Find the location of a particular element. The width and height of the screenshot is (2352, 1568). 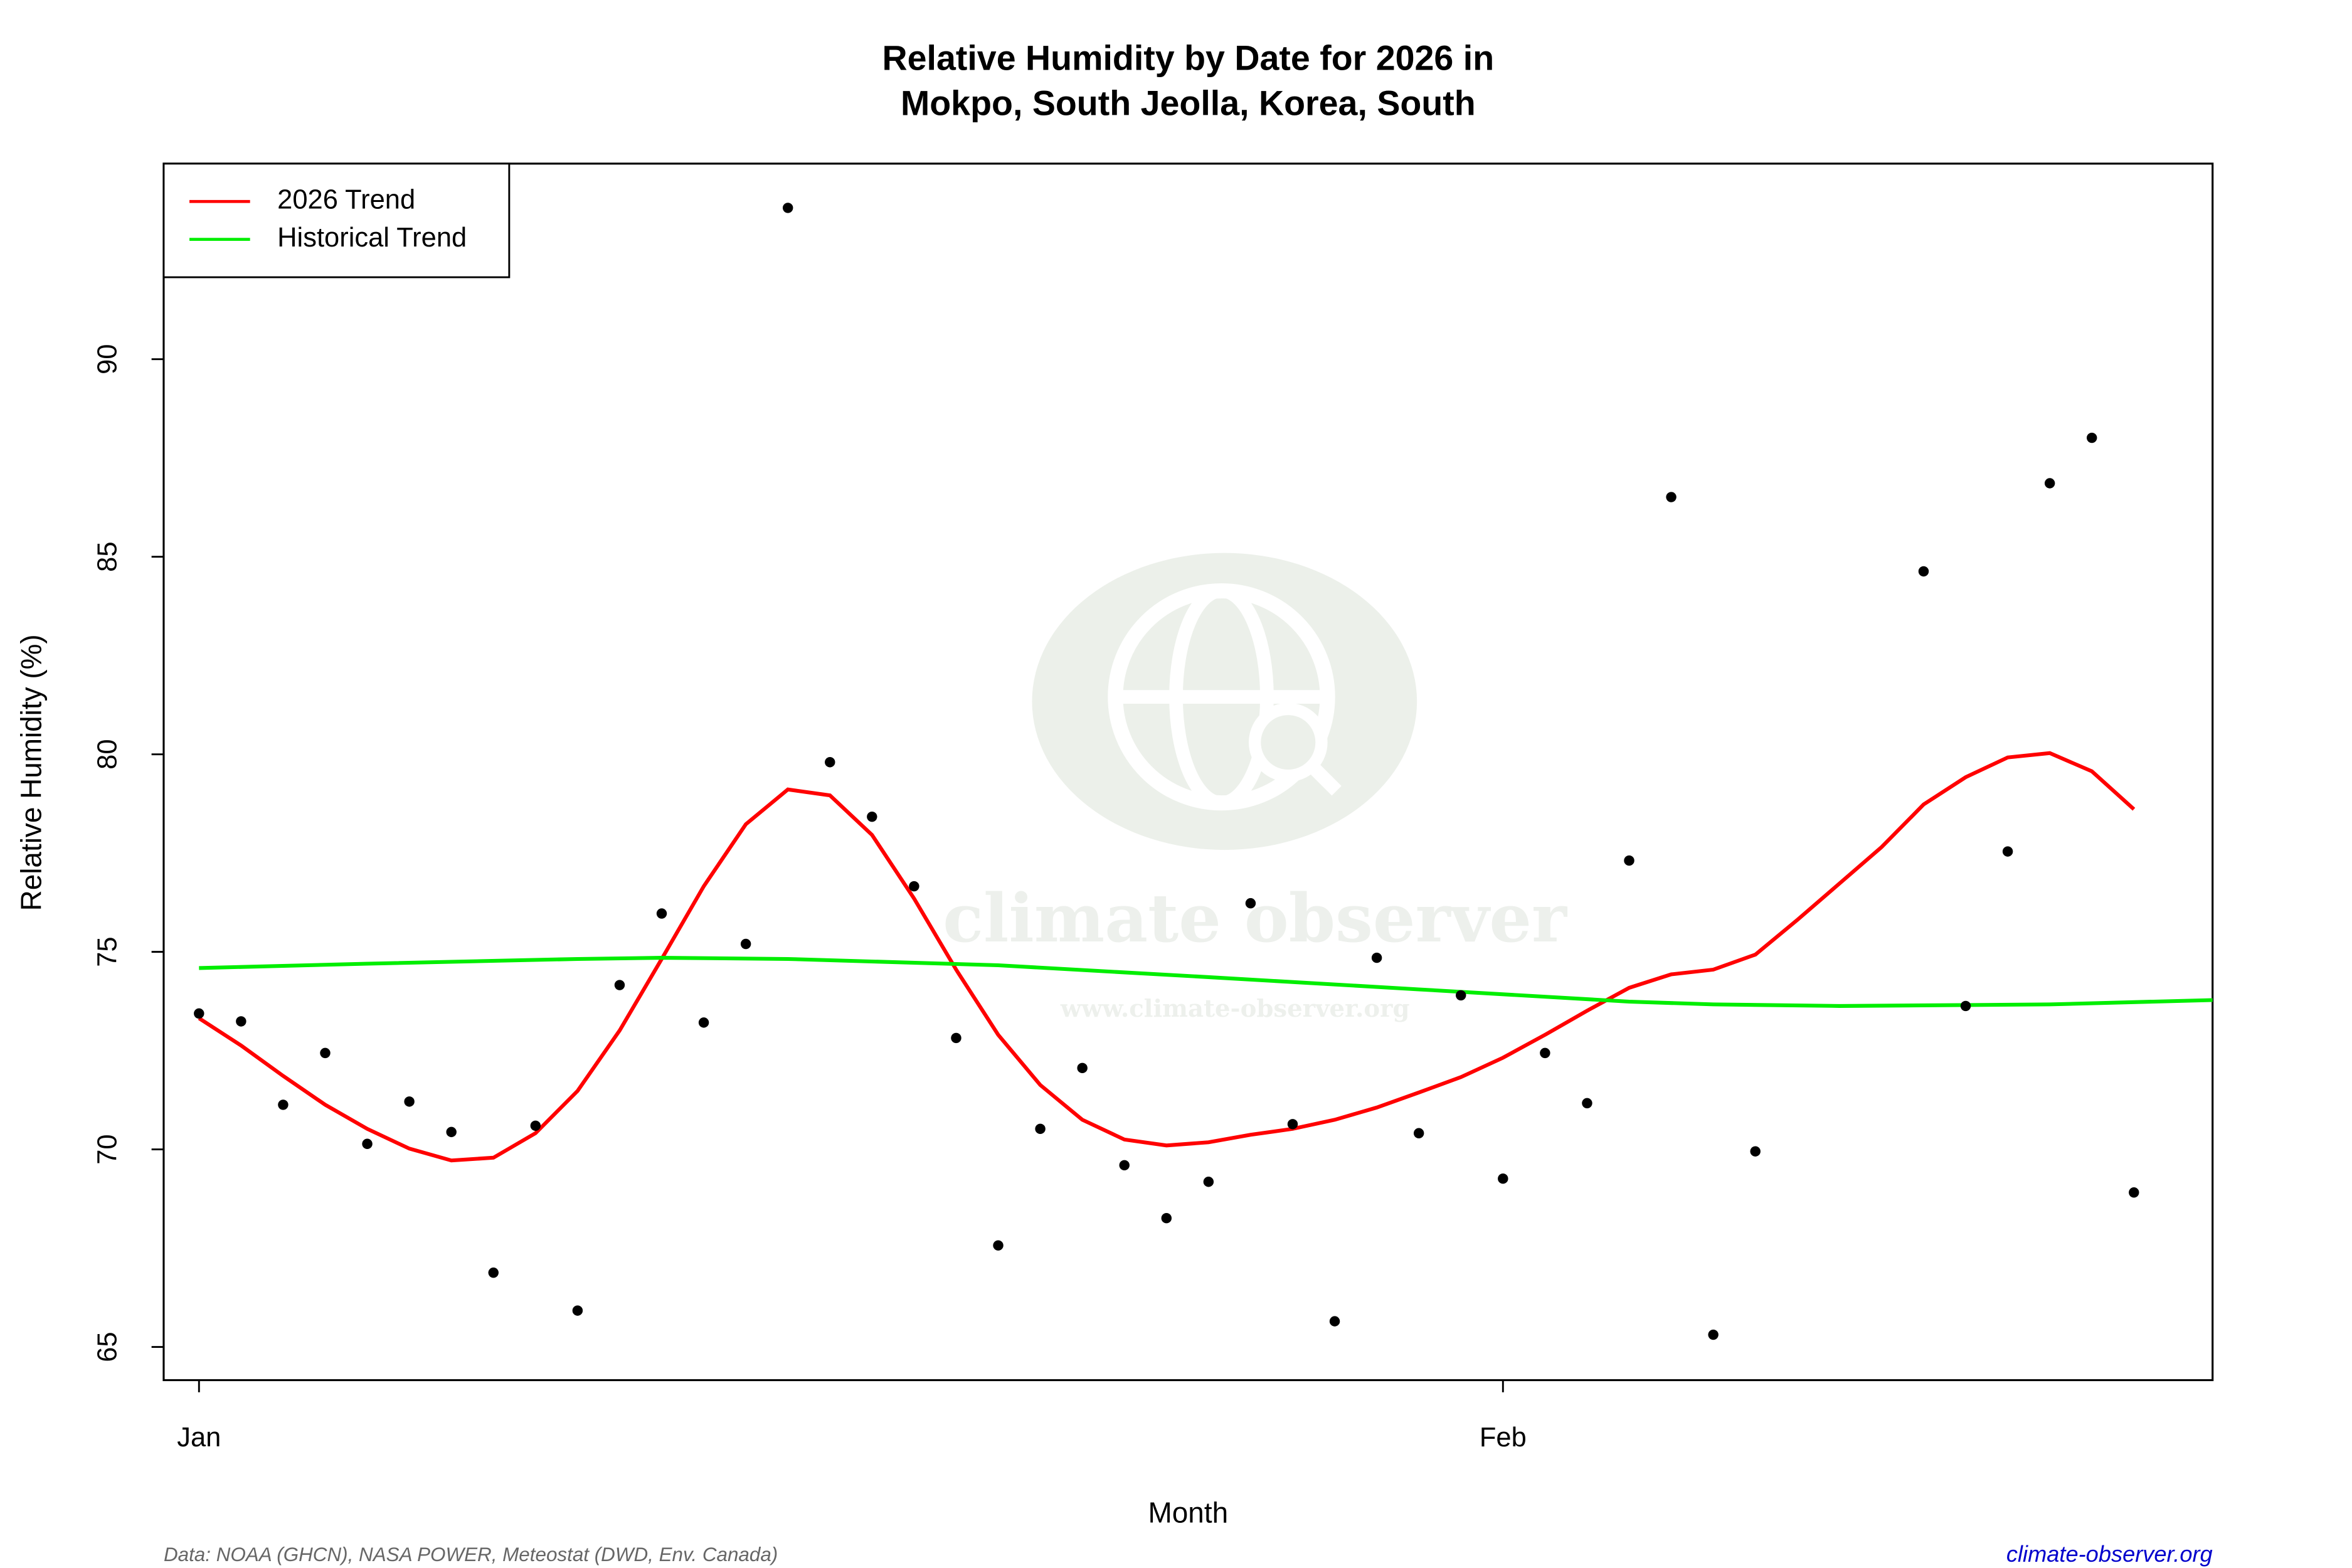

x-tick-label: Feb is located at coordinates (1503, 1437).